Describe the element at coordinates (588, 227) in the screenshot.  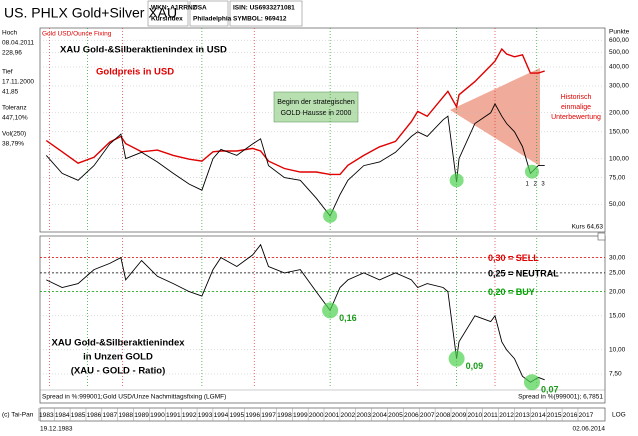
I see `annotation: Kurs 64,63` at that location.